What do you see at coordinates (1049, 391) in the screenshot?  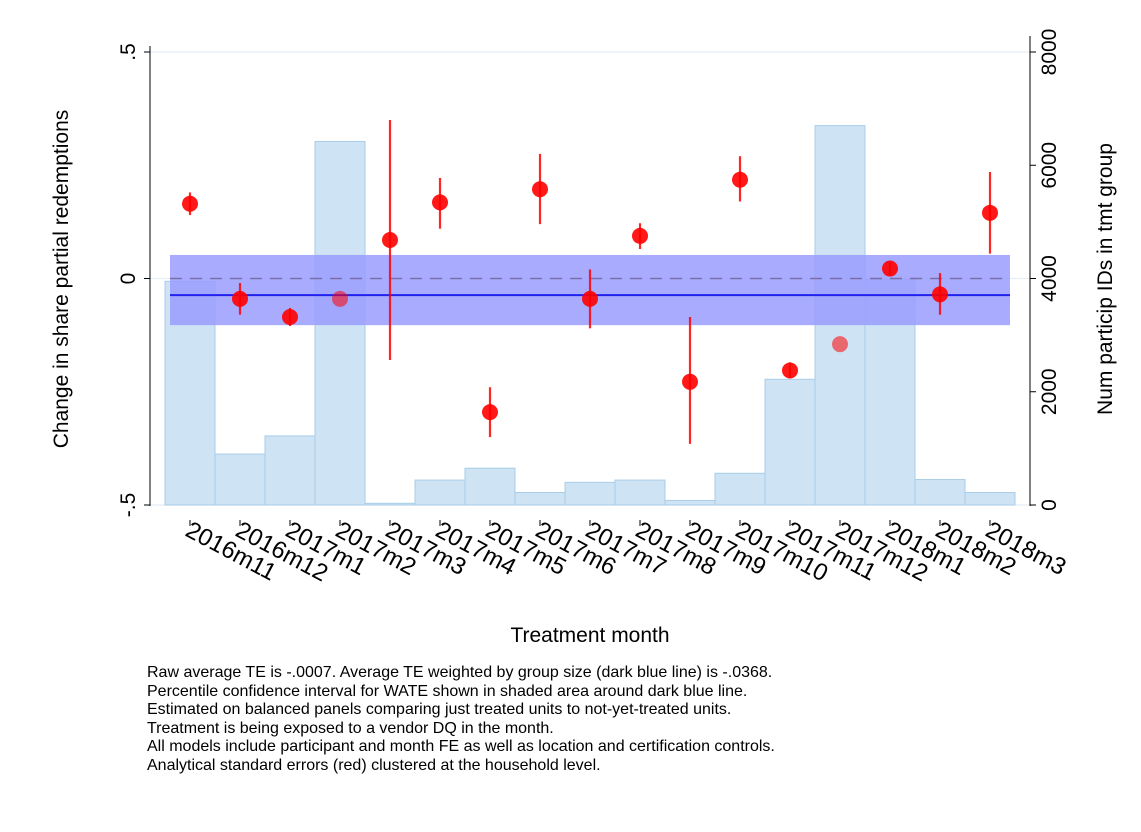 I see `y2-tick-label: 2000` at bounding box center [1049, 391].